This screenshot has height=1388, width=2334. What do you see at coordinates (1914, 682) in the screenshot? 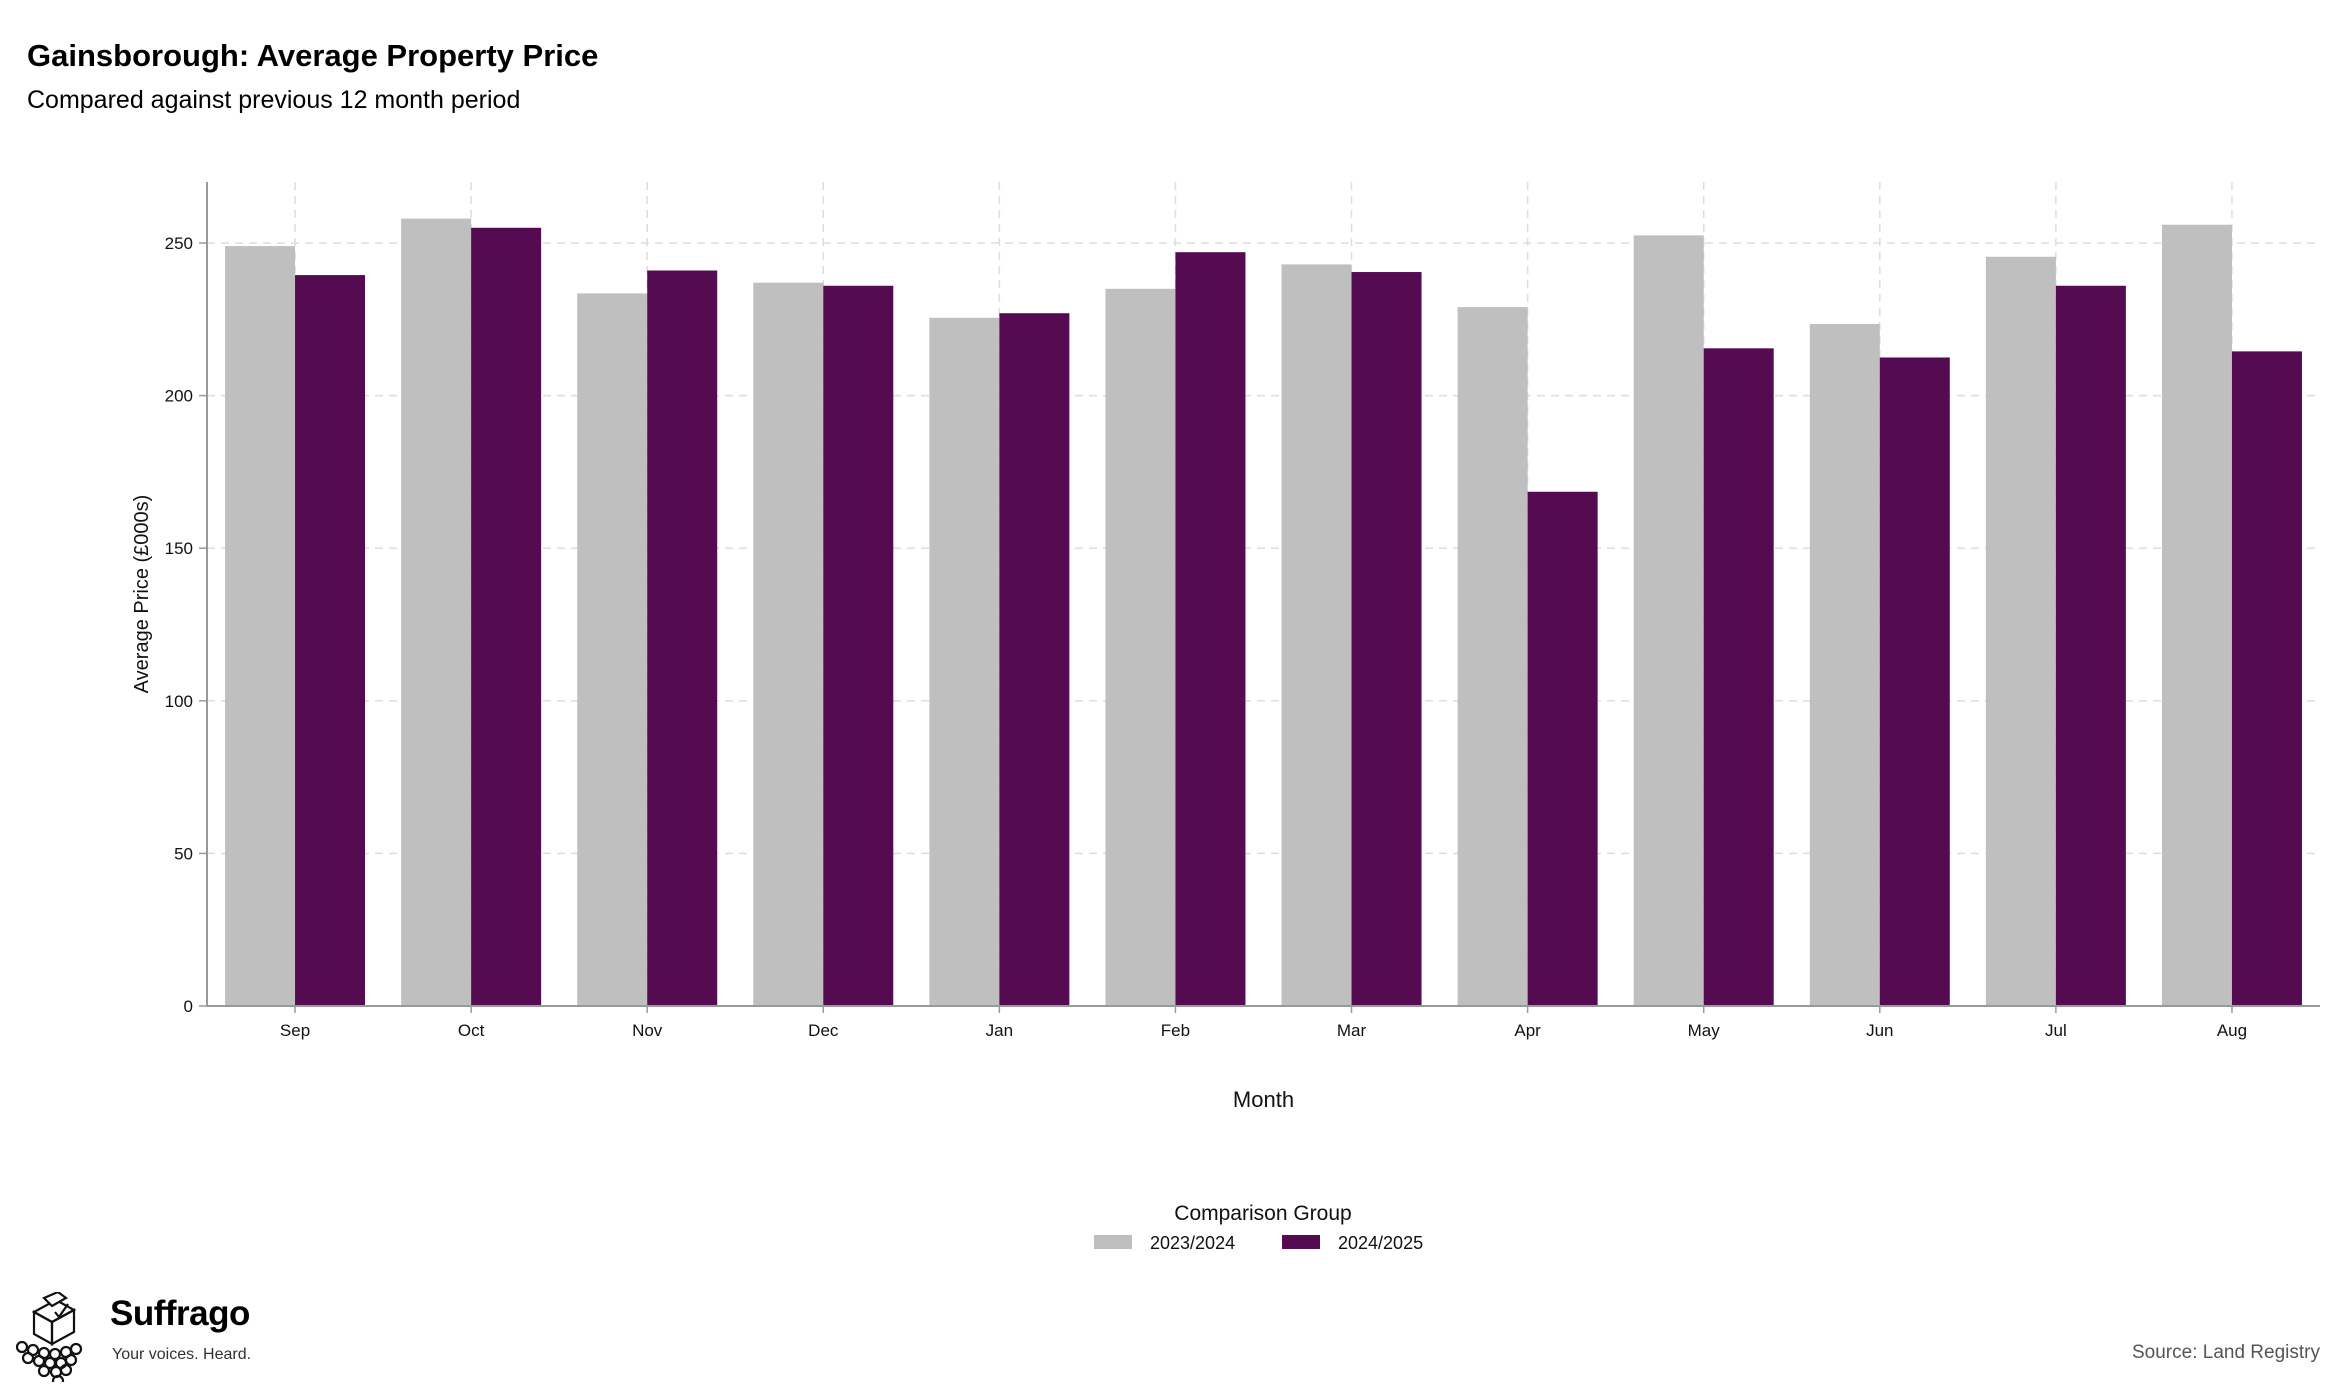
I see `bar-2024-2025-jun` at bounding box center [1914, 682].